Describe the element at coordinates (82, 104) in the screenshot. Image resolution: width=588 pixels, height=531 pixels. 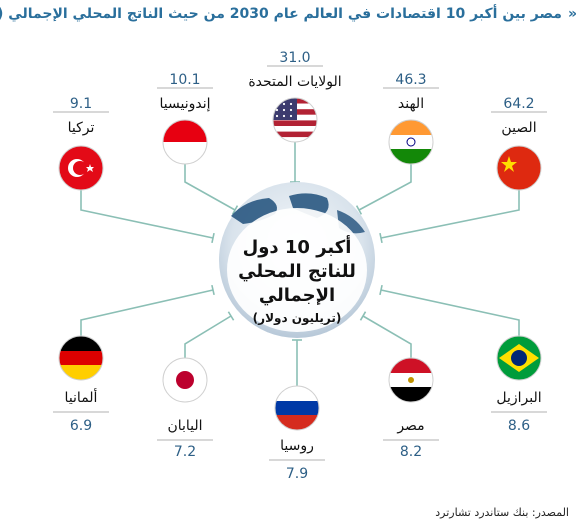
I see `value-label: 9.1` at that location.